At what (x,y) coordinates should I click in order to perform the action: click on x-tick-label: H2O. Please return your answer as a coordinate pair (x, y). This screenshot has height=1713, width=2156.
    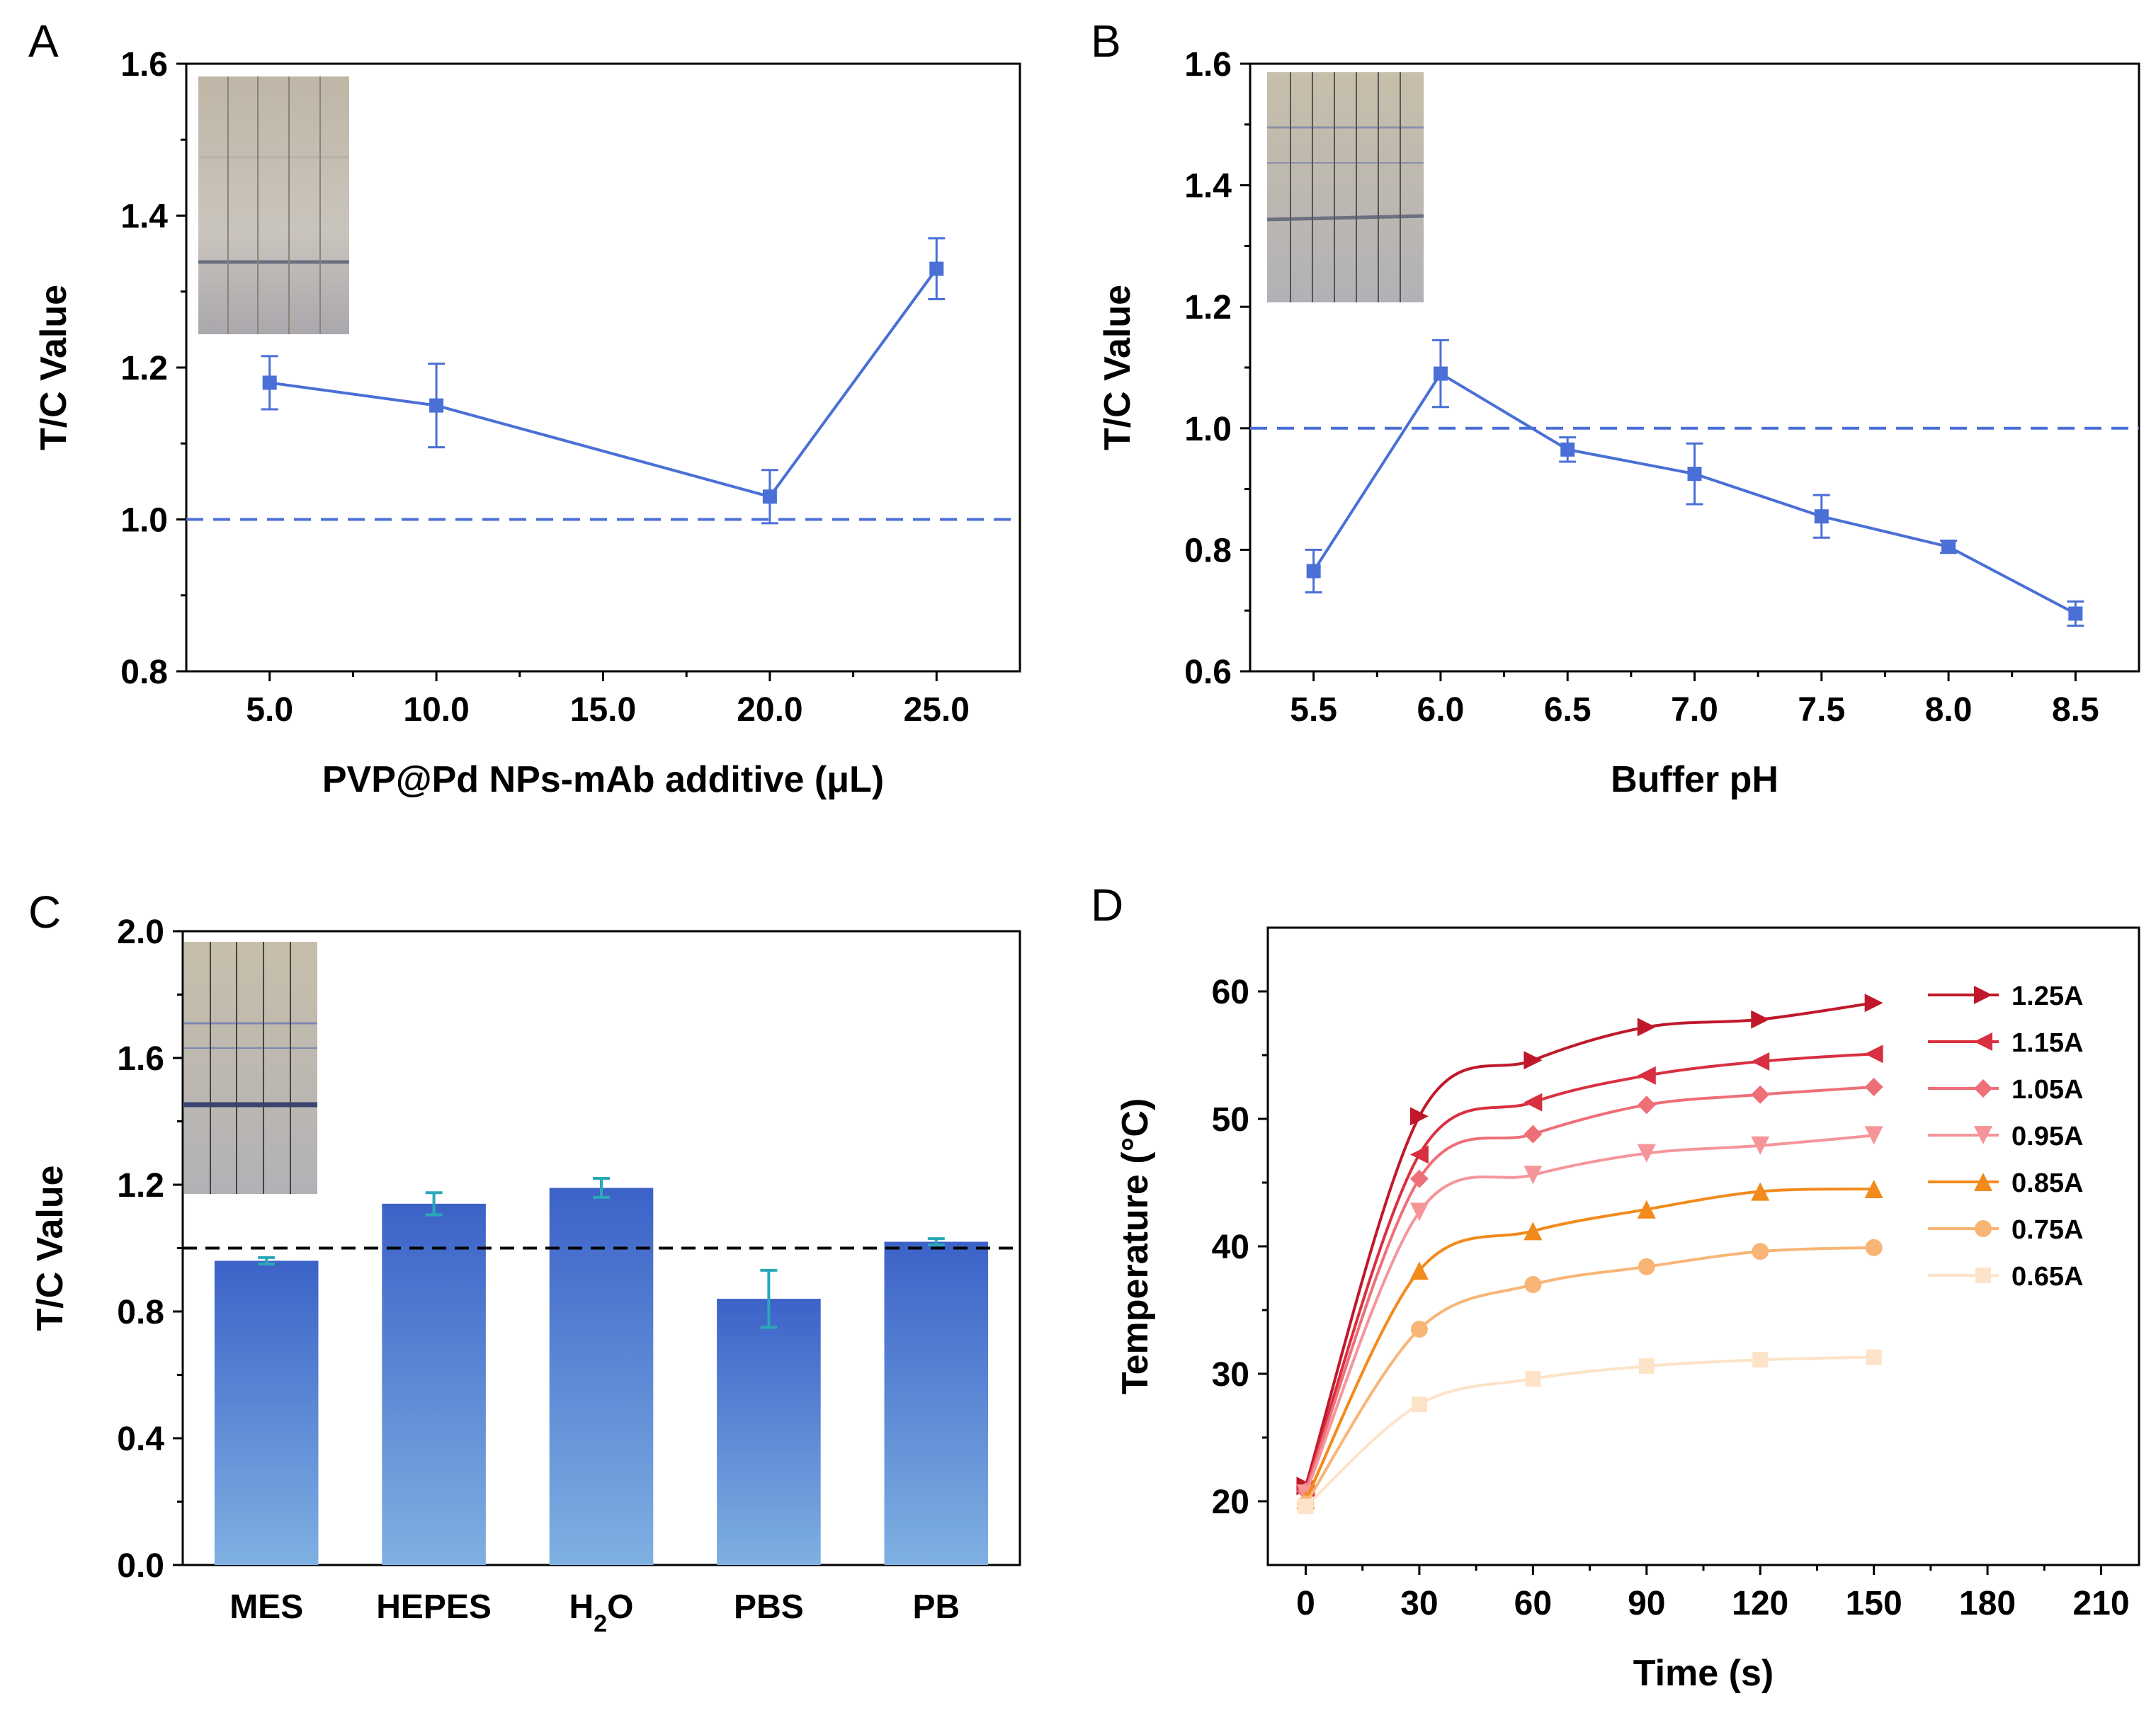
    Looking at the image, I should click on (602, 1612).